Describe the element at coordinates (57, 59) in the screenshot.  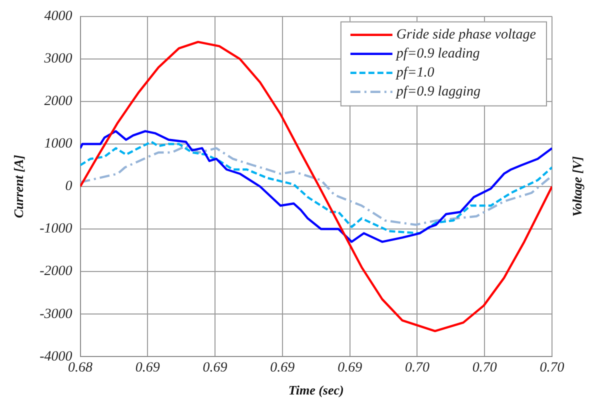
I see `y-tick-label: 3000` at that location.